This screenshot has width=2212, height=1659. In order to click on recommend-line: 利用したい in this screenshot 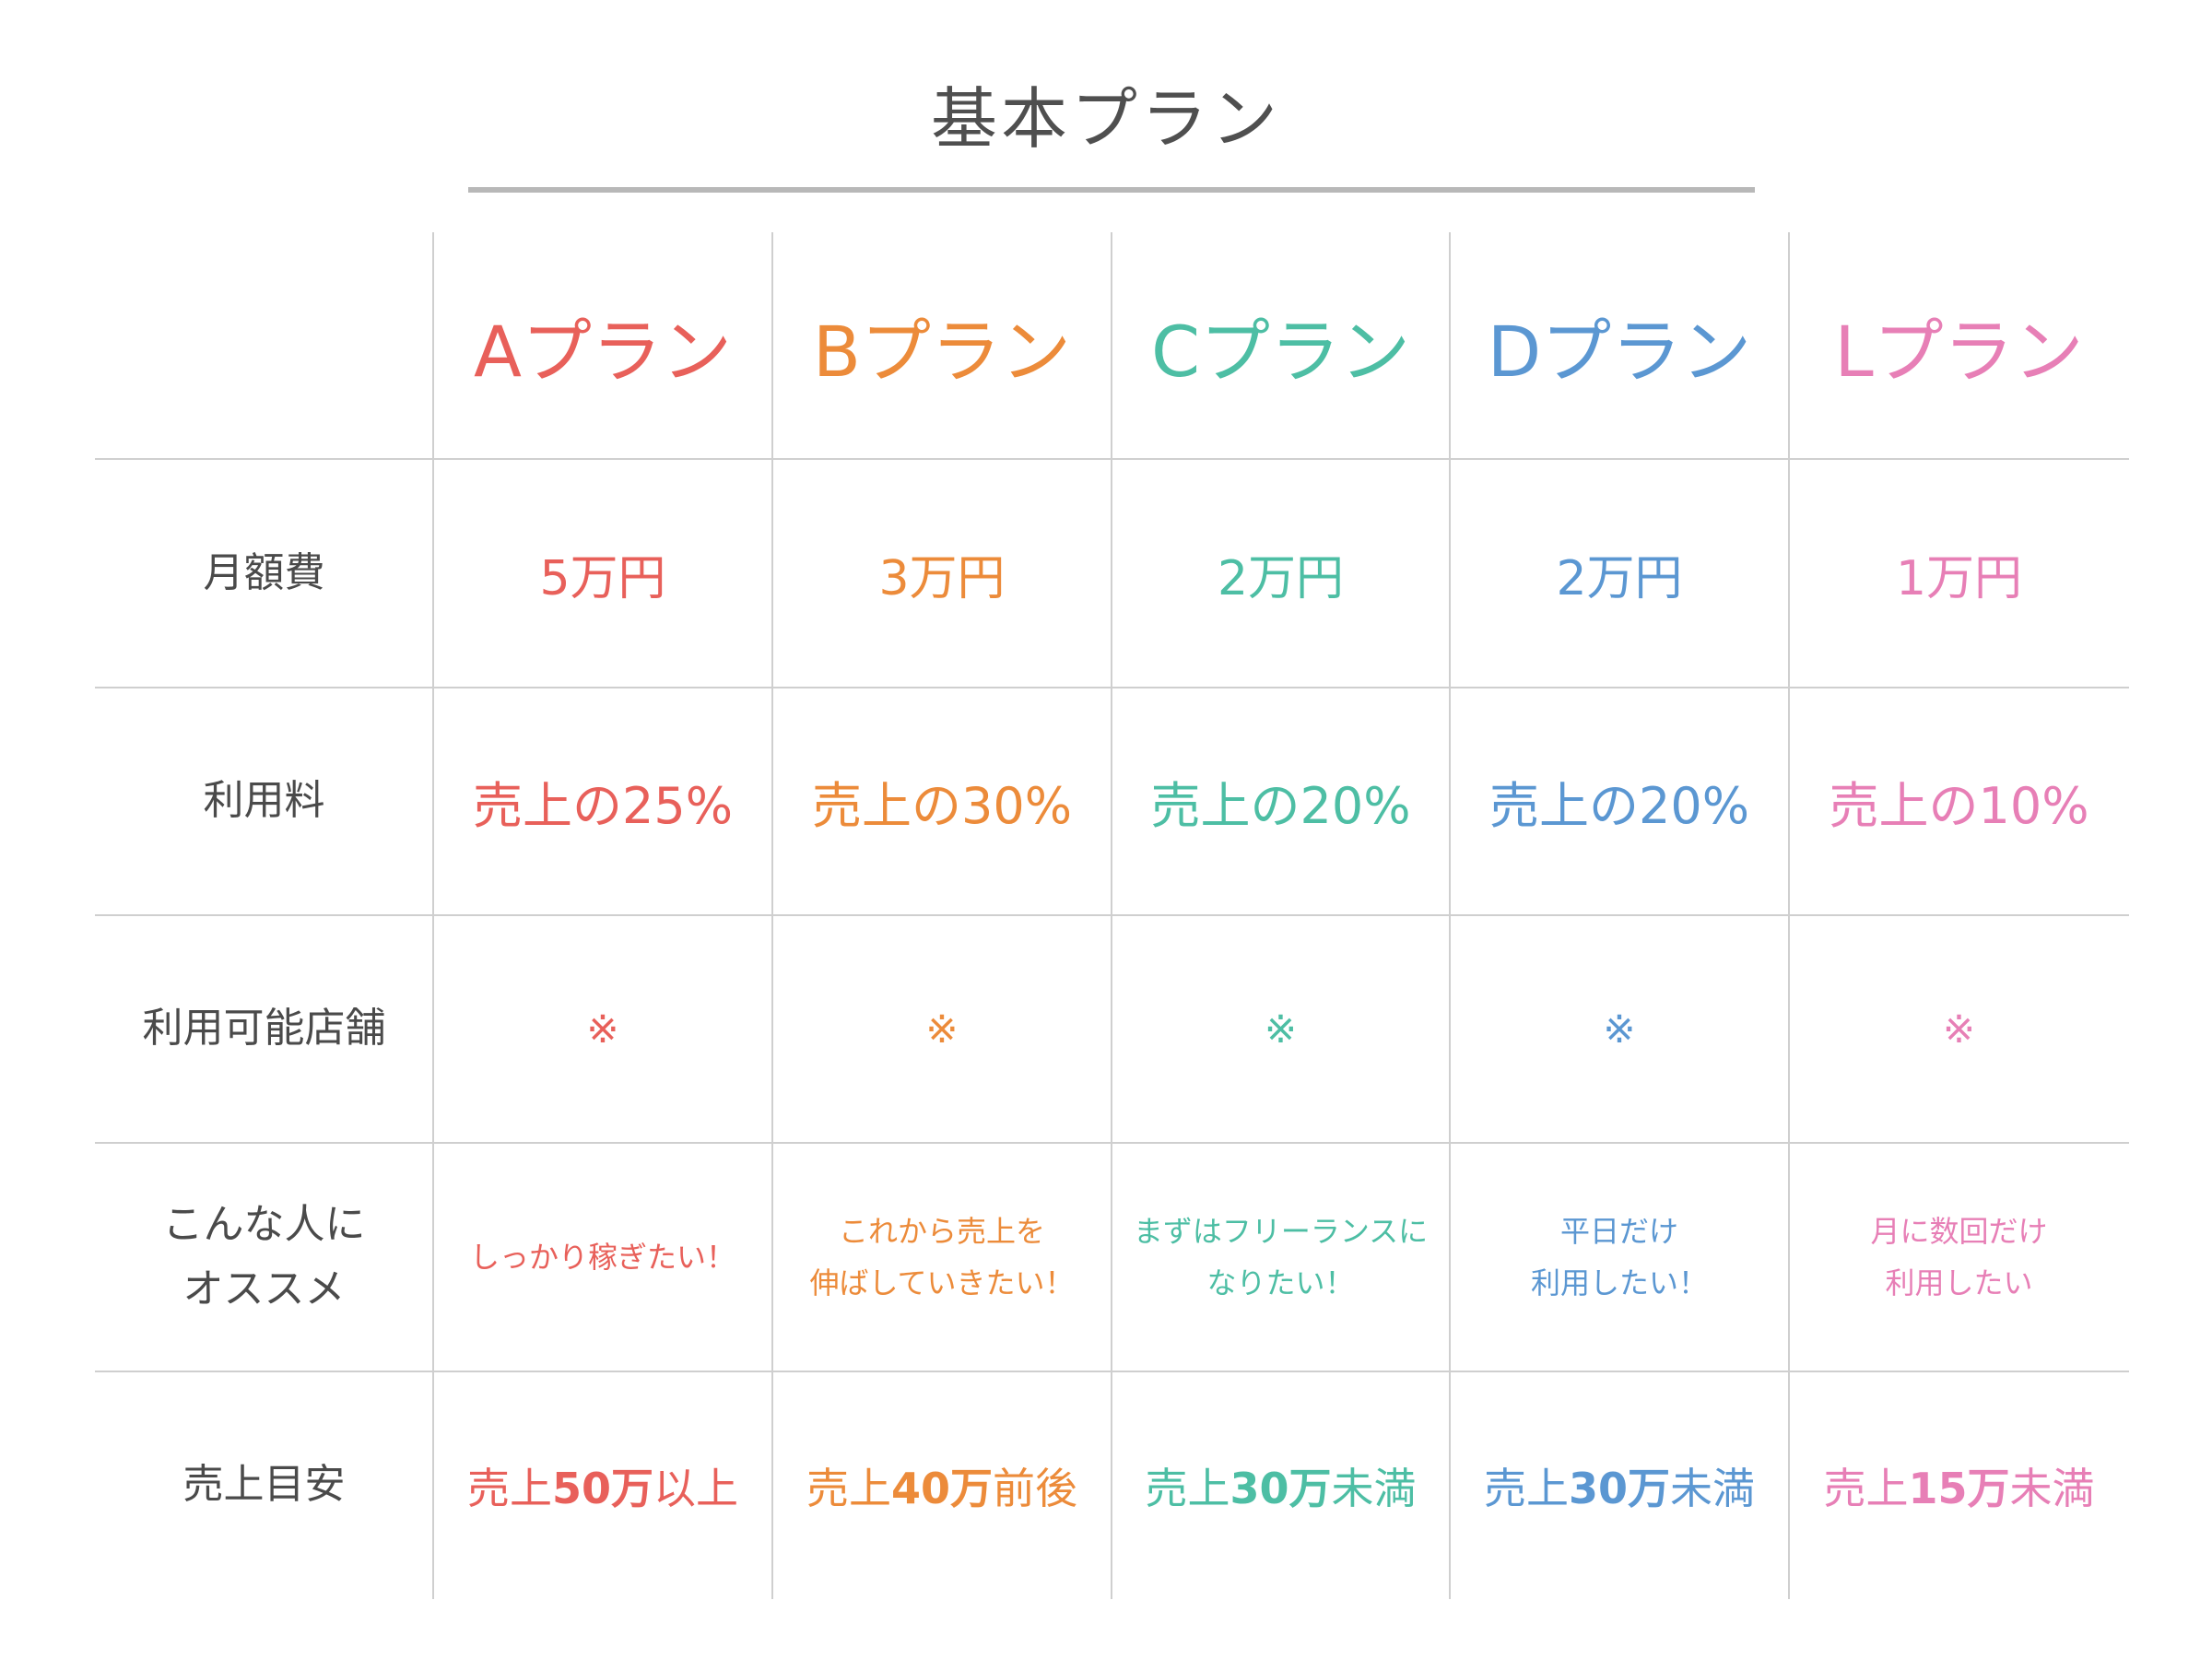, I will do `click(1959, 1282)`.